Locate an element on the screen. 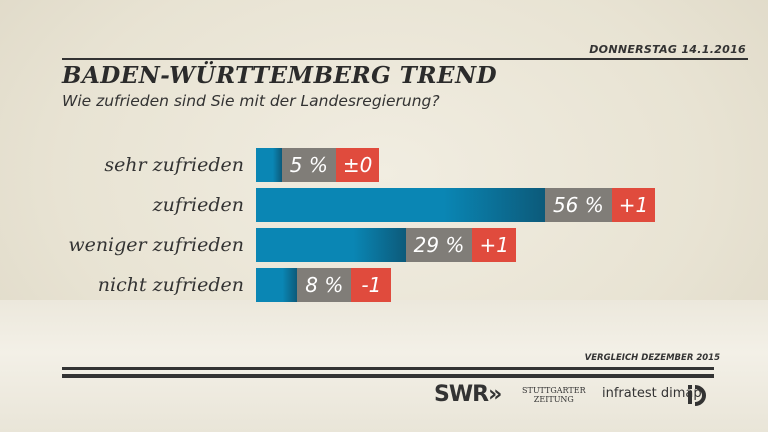 This screenshot has height=432, width=768. category-label: weniger zufrieden is located at coordinates (156, 245).